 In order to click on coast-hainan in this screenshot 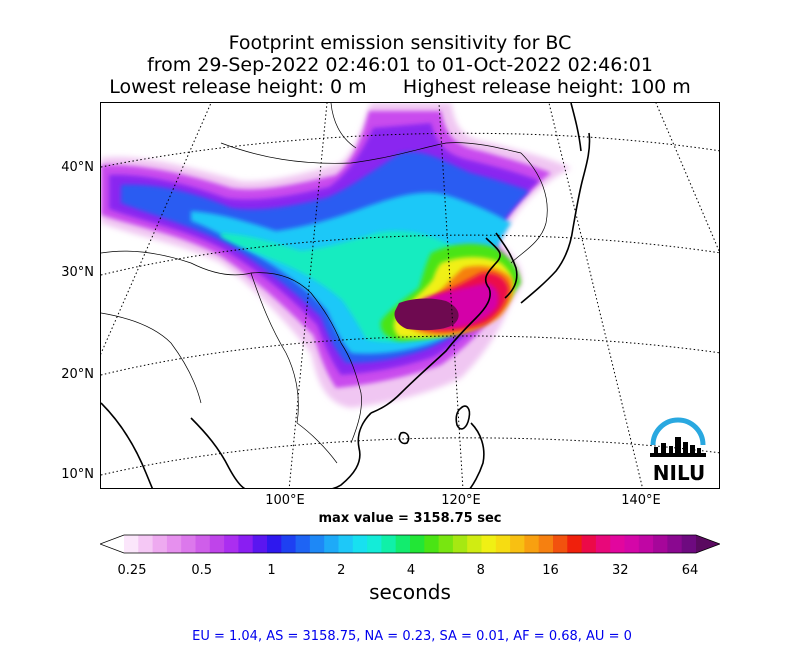, I will do `click(404, 438)`.